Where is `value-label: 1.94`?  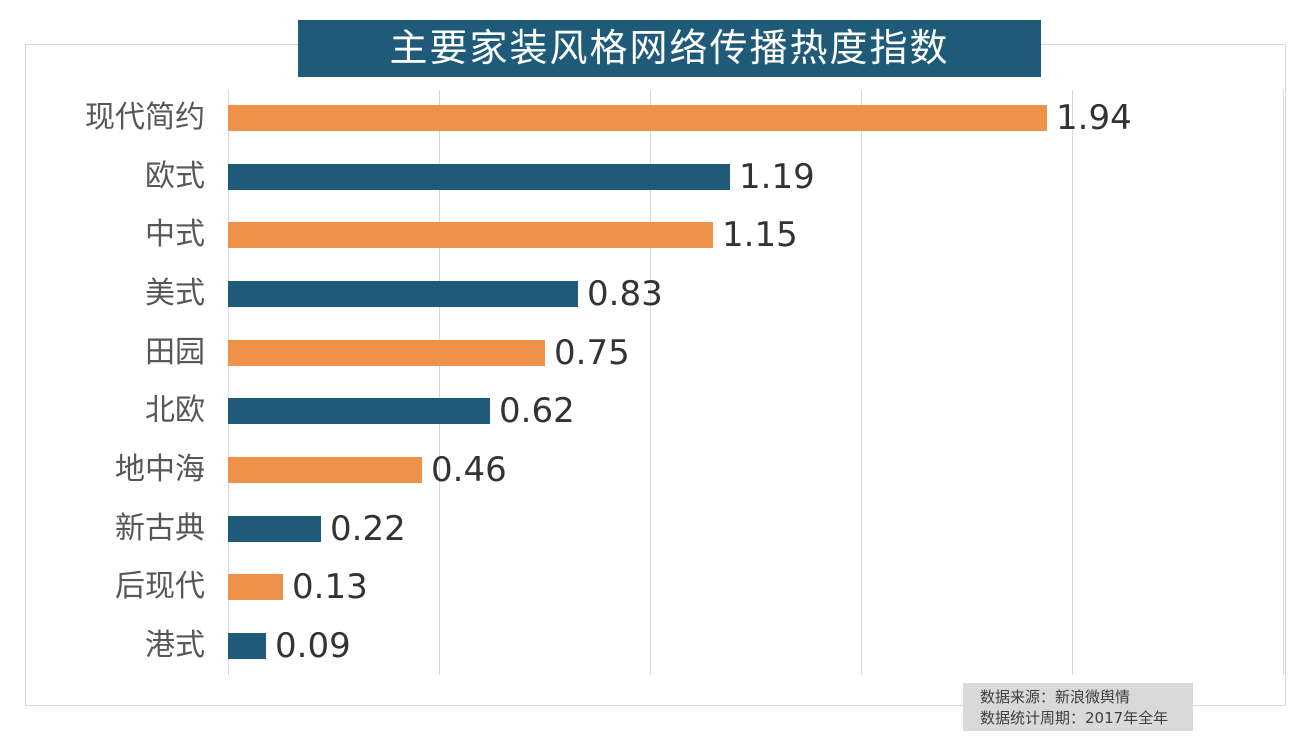 value-label: 1.94 is located at coordinates (1094, 118).